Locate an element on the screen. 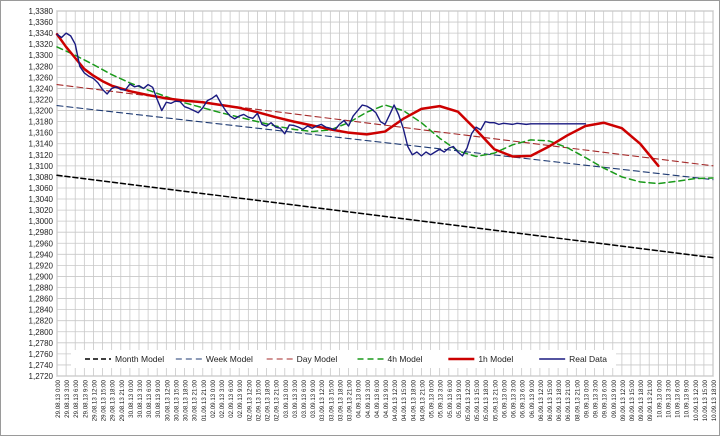 The height and width of the screenshot is (440, 720). x-tick-label: 30.08.13 15:00 is located at coordinates (176, 400).